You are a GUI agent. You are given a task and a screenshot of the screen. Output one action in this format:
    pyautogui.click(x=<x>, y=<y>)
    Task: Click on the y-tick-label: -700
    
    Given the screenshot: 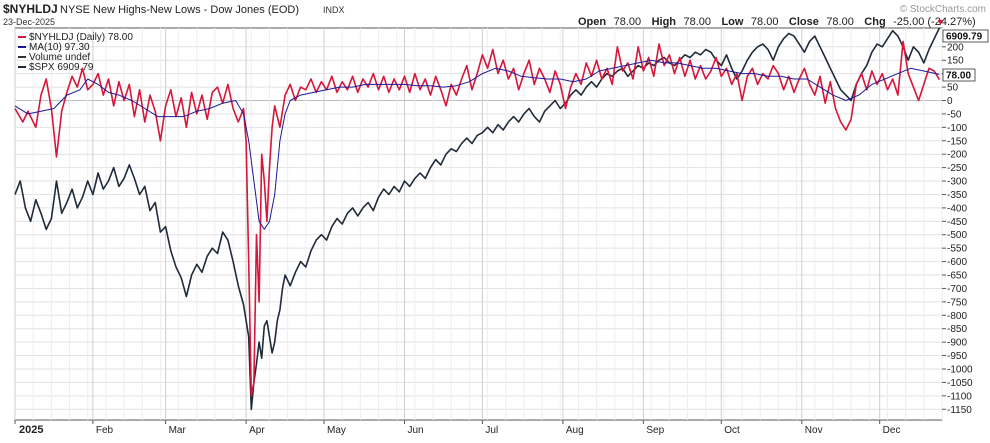 What is the action you would take?
    pyautogui.click(x=957, y=289)
    